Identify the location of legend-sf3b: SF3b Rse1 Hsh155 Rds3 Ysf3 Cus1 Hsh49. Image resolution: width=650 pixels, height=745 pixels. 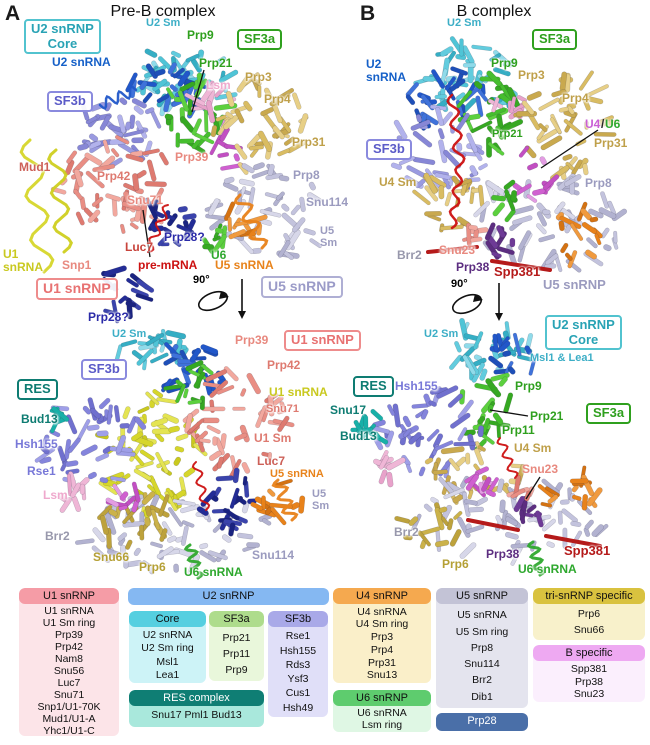
(298, 664).